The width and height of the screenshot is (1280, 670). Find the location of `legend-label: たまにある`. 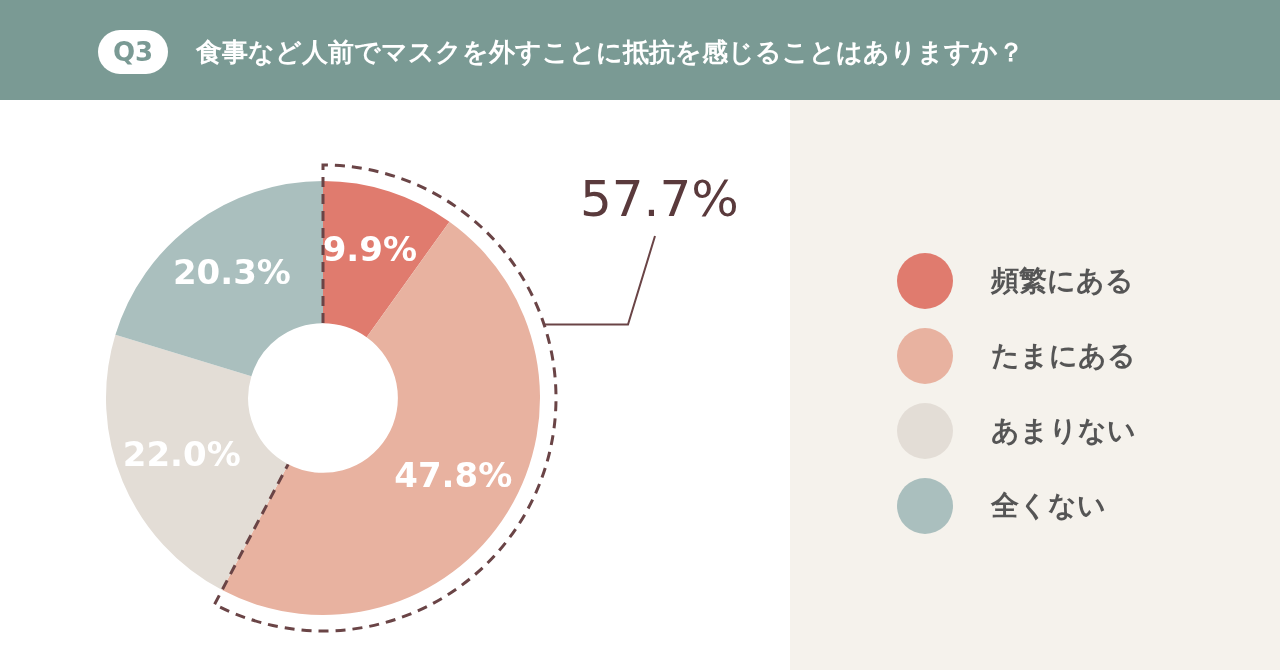

legend-label: たまにある is located at coordinates (1063, 356).